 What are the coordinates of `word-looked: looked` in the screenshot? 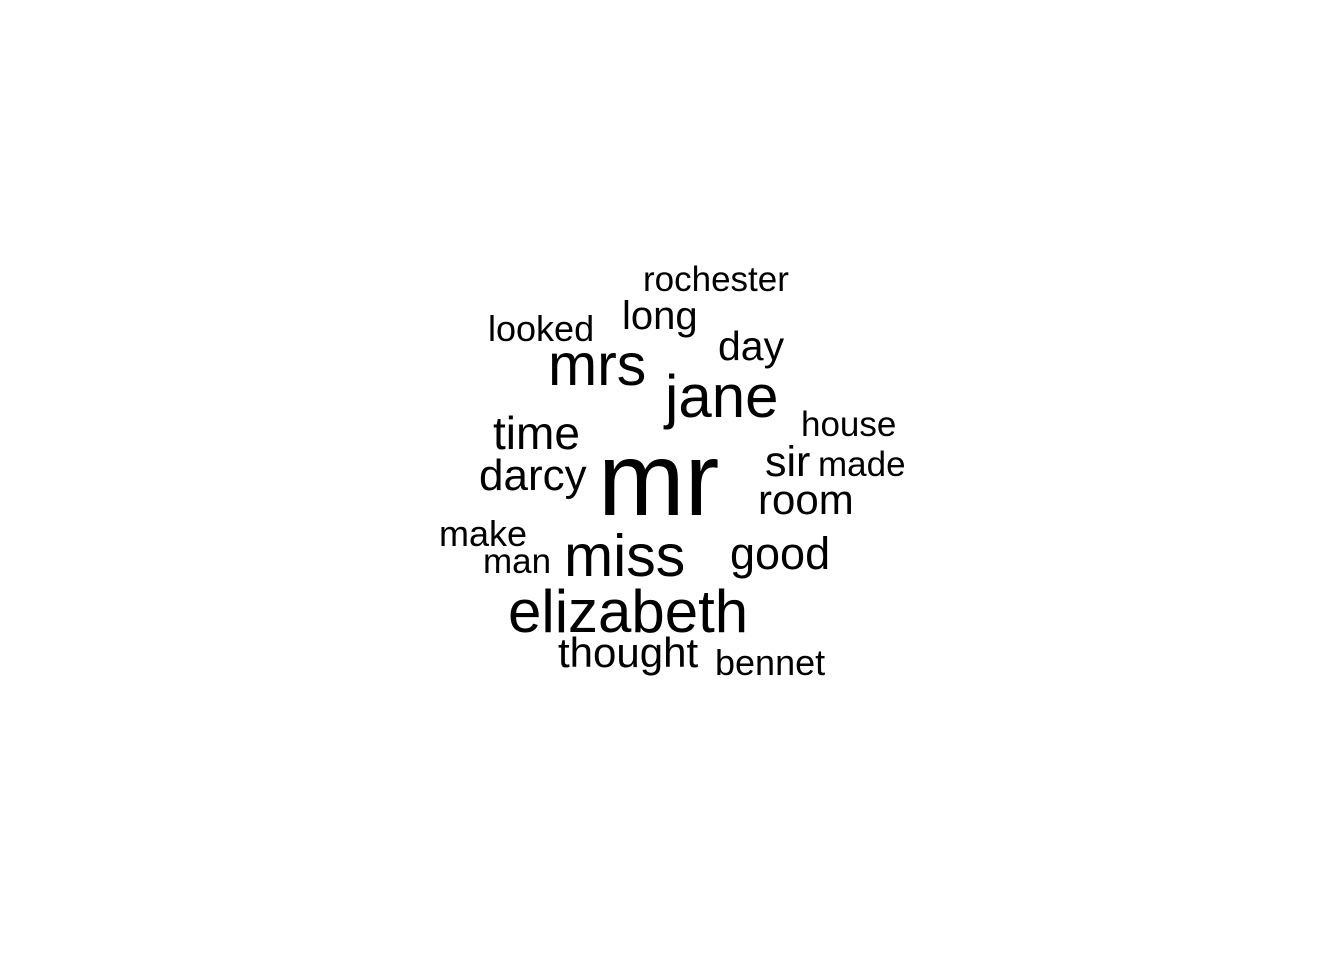 It's located at (541, 328).